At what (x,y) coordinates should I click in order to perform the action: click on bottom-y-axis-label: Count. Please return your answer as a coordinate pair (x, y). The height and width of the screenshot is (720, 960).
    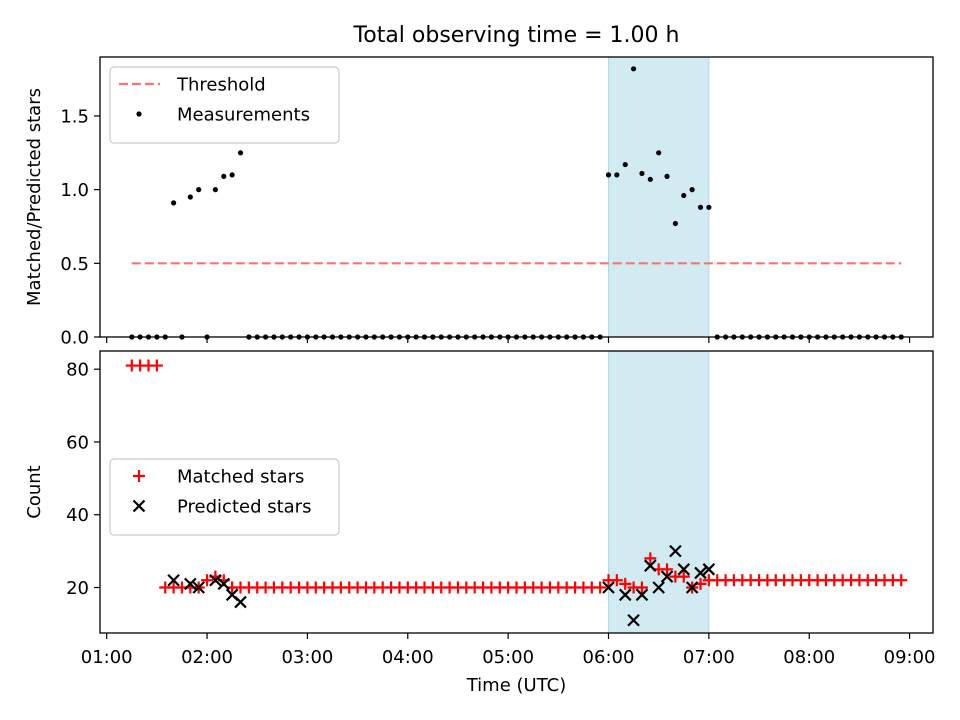
    Looking at the image, I should click on (34, 491).